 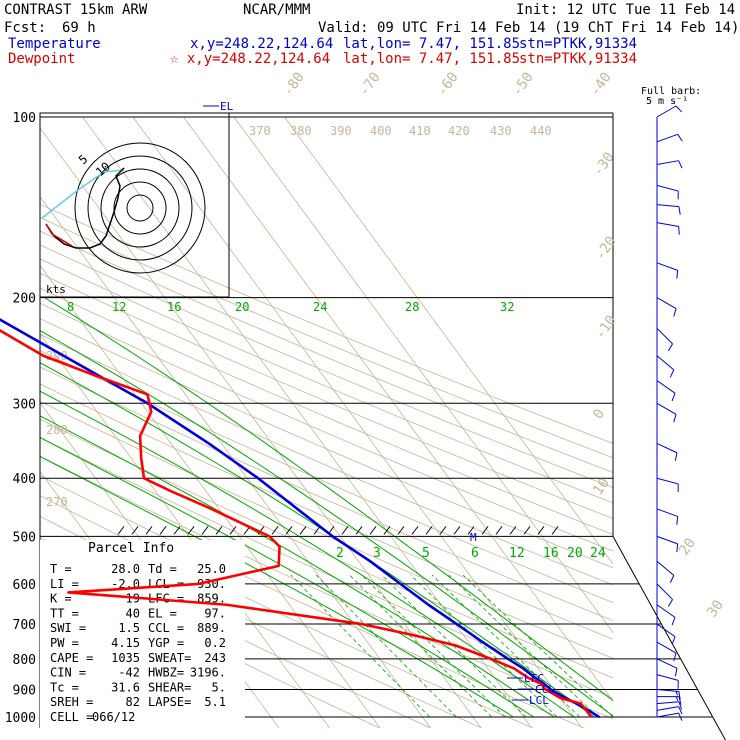 I want to click on plot-frame-right, so click(x=669, y=426).